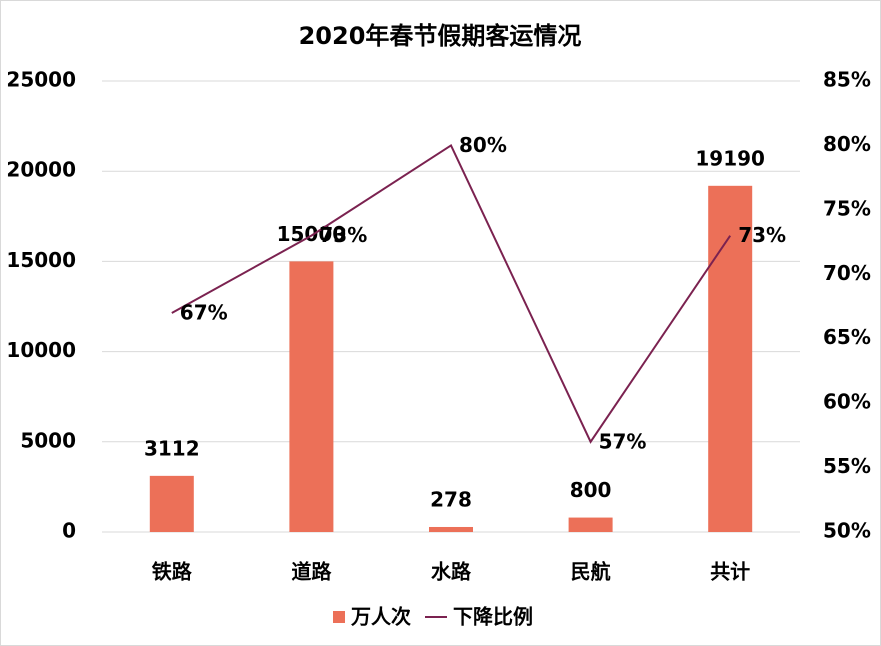 The width and height of the screenshot is (881, 646). Describe the element at coordinates (483, 145) in the screenshot. I see `data-label: 80%` at that location.